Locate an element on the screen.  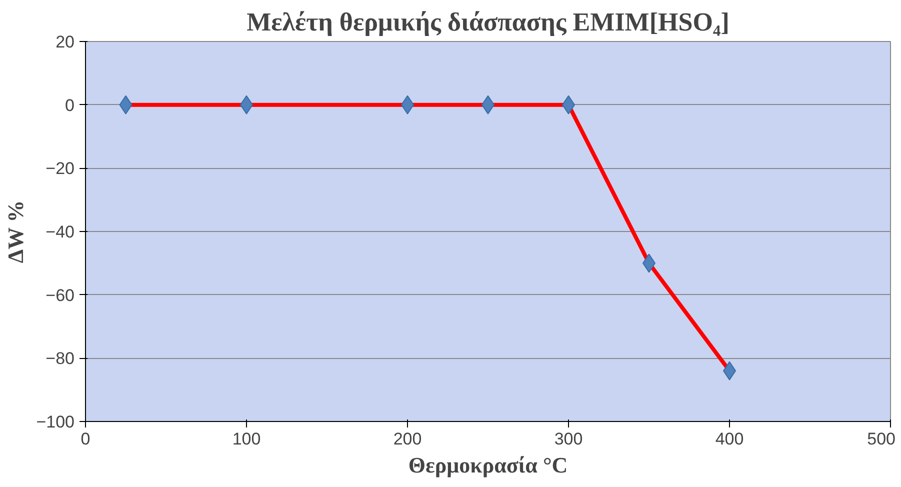
x-tick-label: 300 is located at coordinates (568, 439).